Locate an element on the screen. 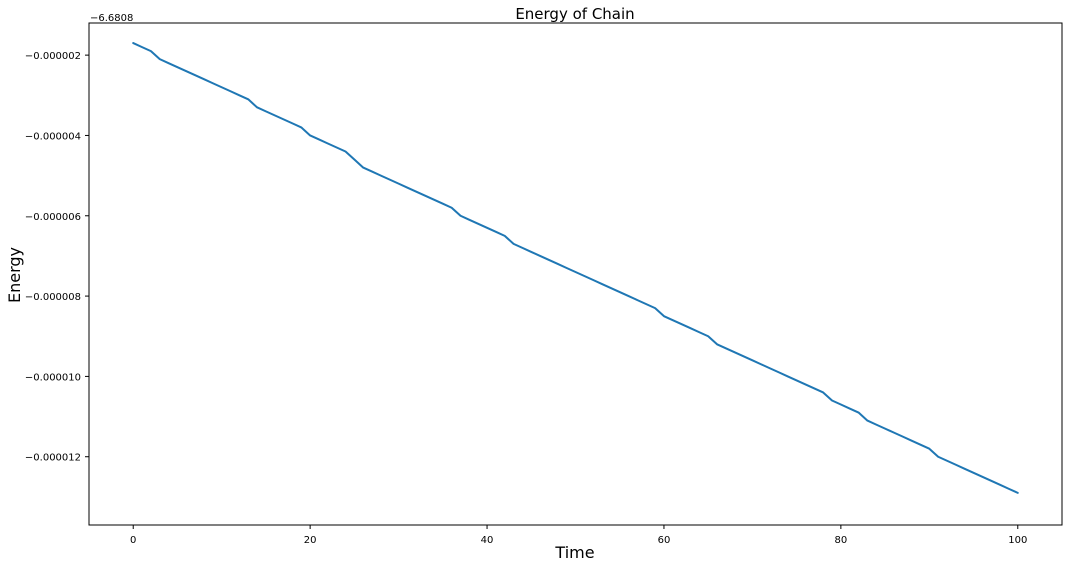  x-axis-tick-label: 80 is located at coordinates (840, 540).